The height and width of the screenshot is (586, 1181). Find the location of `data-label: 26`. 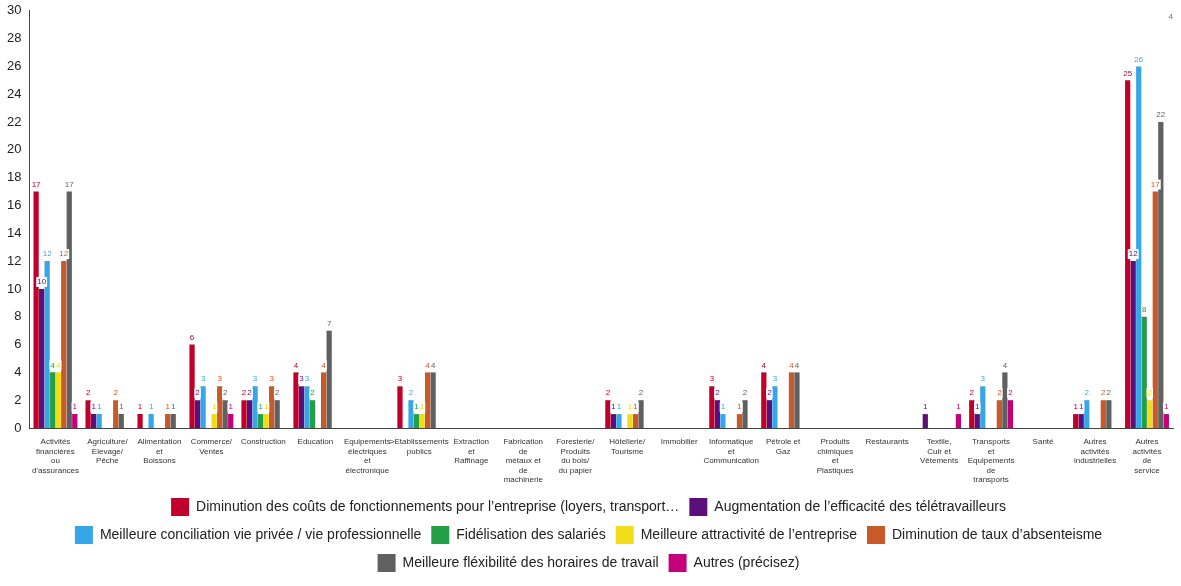

data-label: 26 is located at coordinates (1139, 59).